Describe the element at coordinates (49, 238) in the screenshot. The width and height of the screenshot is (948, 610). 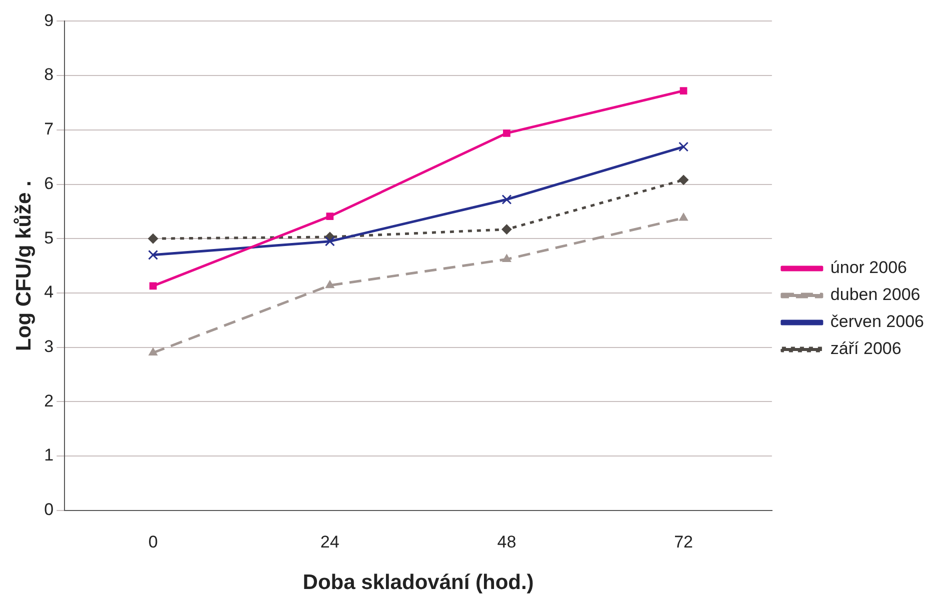
I see `y-tick-label: 5` at that location.